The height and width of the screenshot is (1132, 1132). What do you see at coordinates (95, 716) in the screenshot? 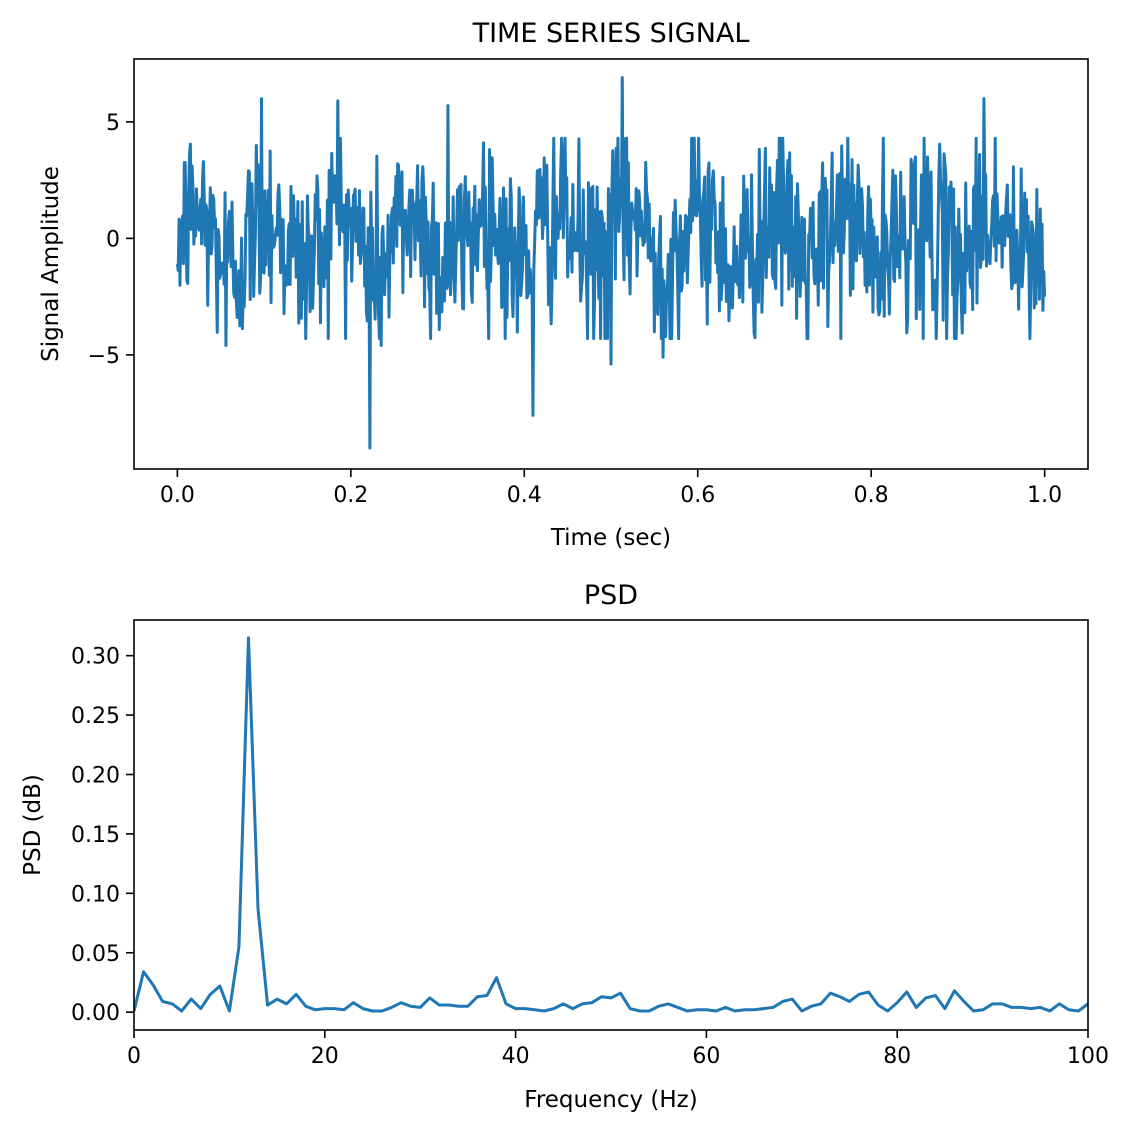
I see `psd-y-tick-label: 0.25` at bounding box center [95, 716].